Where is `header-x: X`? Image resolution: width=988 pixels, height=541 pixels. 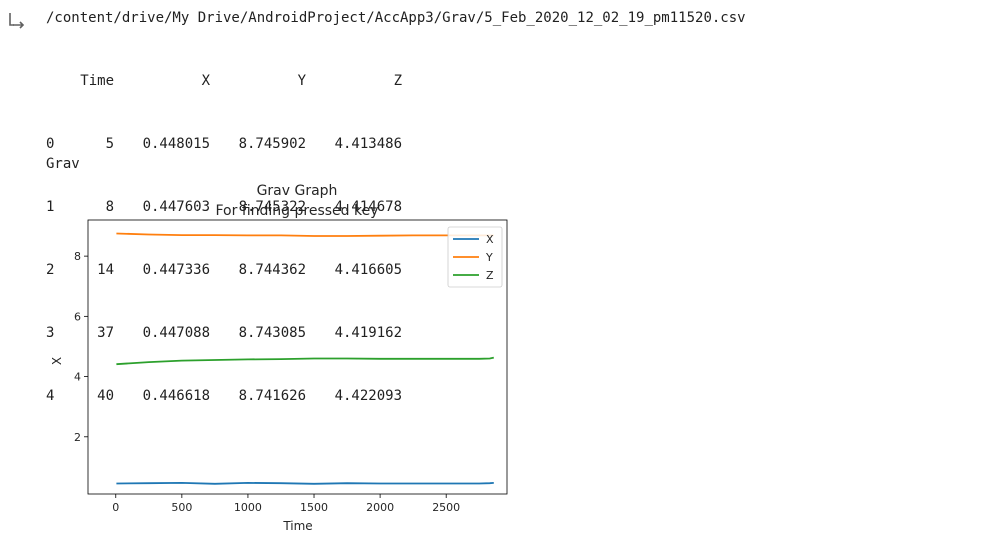
header-x: X is located at coordinates (205, 81).